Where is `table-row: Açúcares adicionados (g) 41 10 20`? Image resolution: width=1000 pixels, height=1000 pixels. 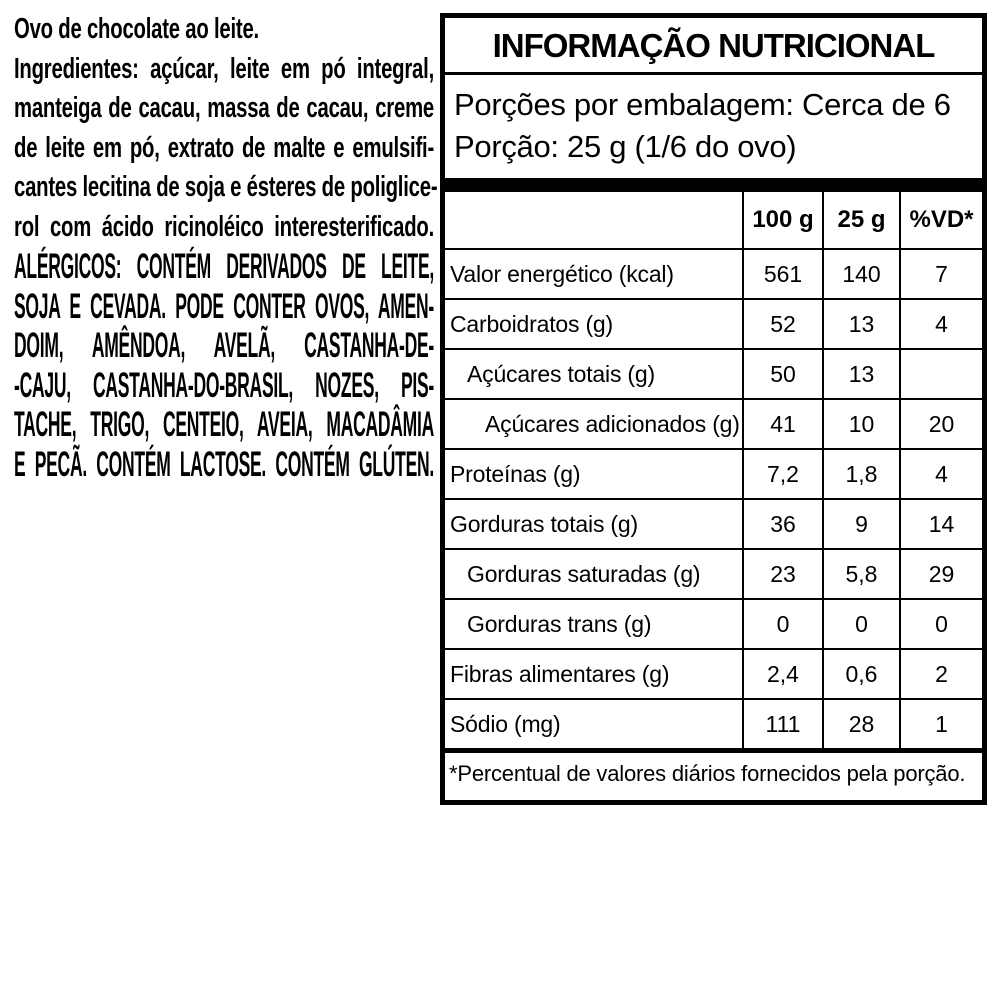
table-row: Açúcares adicionados (g) 41 10 20 is located at coordinates (713, 424).